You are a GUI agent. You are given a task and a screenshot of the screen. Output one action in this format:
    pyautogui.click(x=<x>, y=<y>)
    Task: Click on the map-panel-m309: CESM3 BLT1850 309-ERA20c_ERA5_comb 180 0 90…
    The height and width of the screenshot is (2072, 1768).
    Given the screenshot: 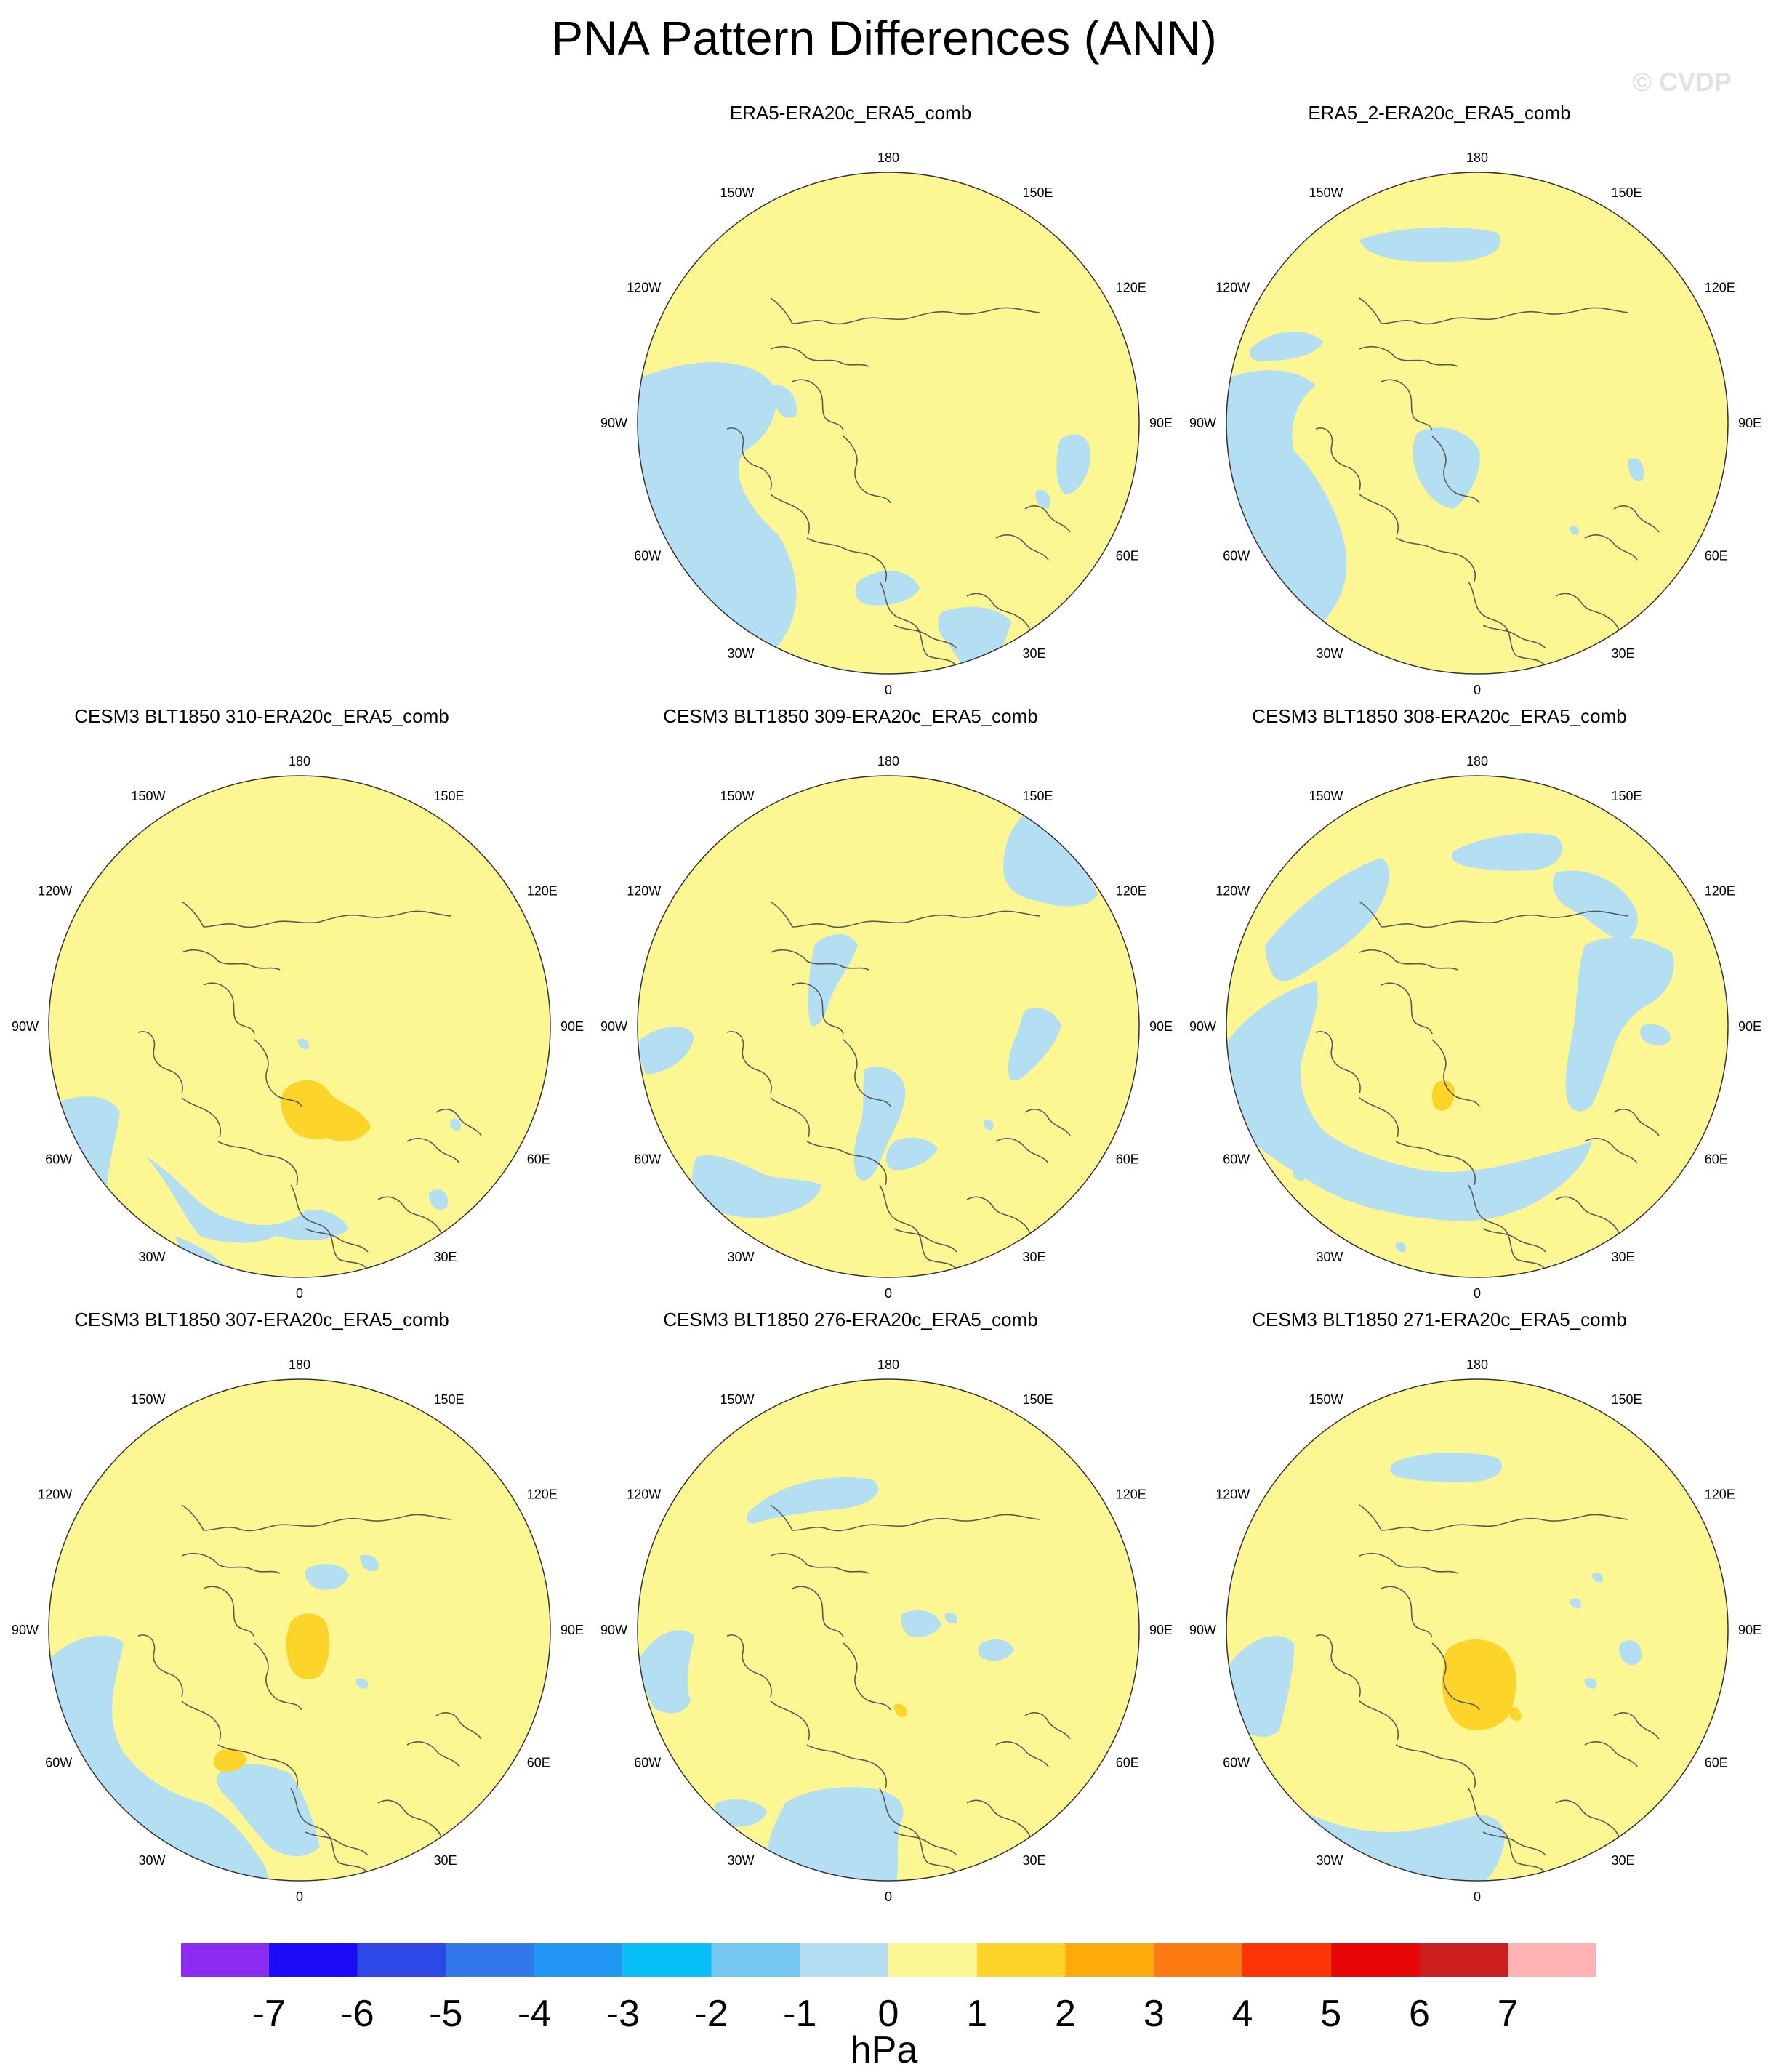 What is the action you would take?
    pyautogui.click(x=881, y=1003)
    